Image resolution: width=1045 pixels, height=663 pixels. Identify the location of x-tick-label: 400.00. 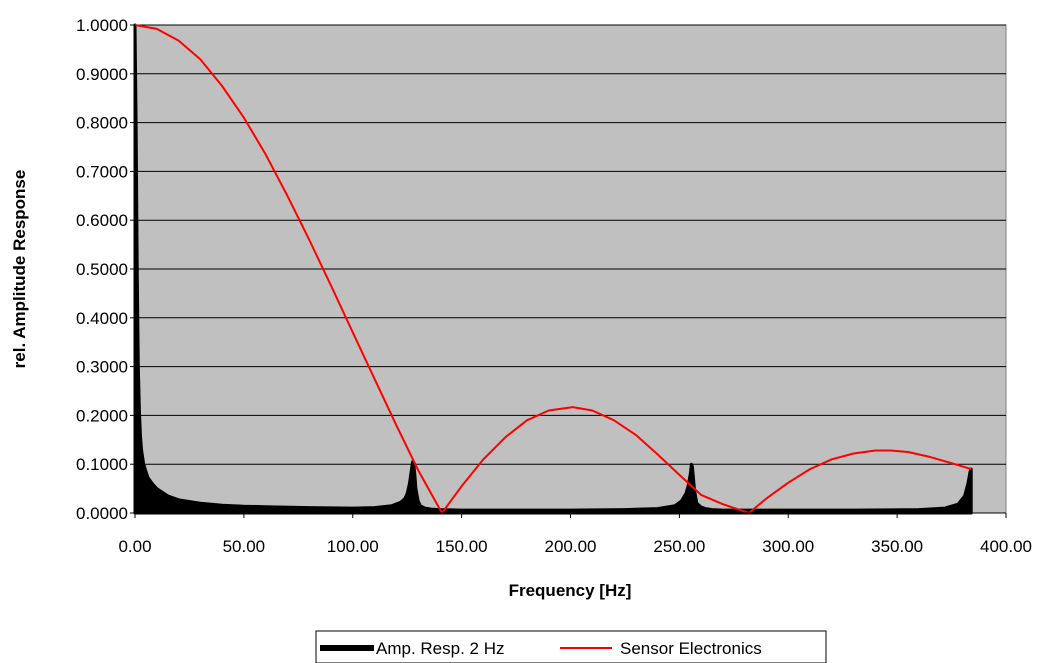
(1006, 546).